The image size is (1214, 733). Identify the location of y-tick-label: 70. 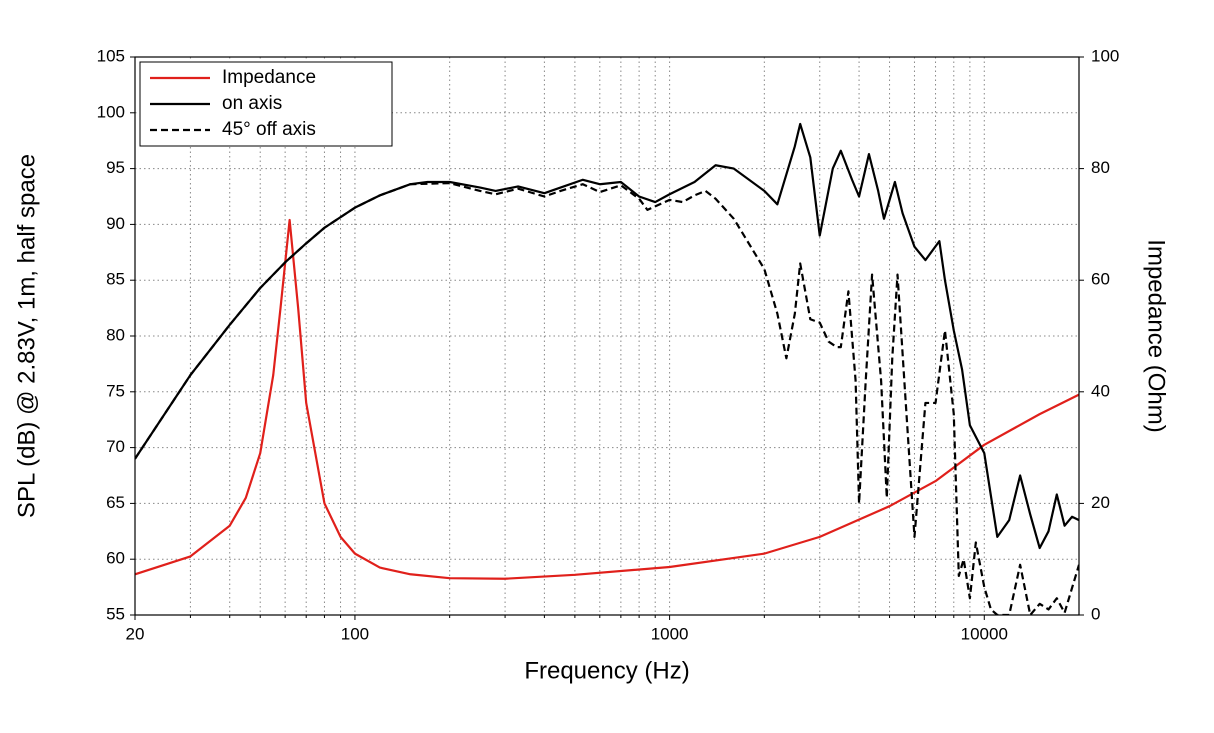
(115, 446).